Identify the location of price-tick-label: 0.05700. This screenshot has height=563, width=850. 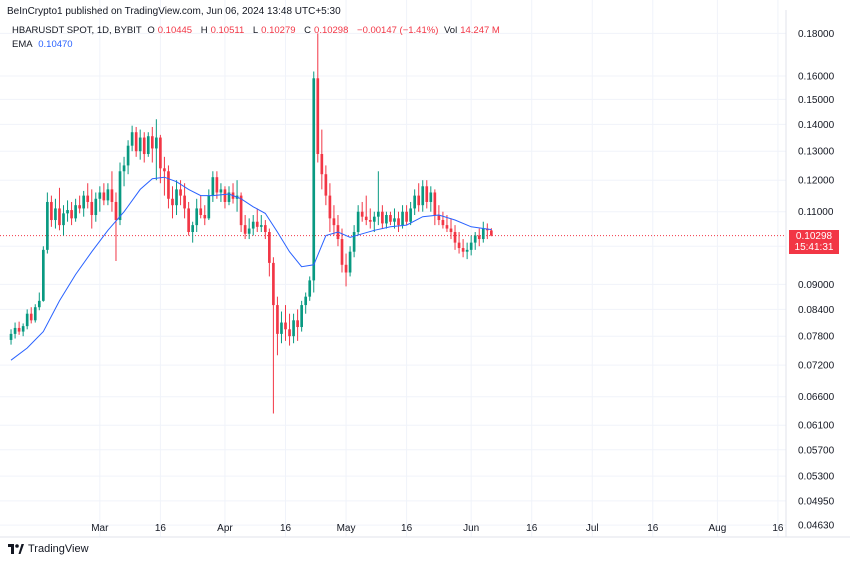
(816, 450).